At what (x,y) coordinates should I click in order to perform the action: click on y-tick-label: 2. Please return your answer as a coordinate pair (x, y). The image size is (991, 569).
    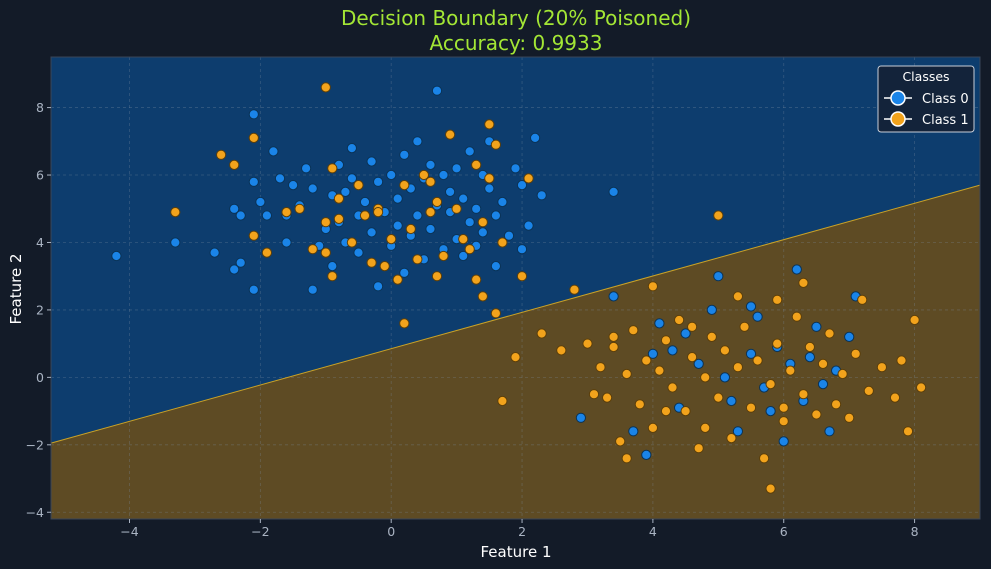
    Looking at the image, I should click on (40, 309).